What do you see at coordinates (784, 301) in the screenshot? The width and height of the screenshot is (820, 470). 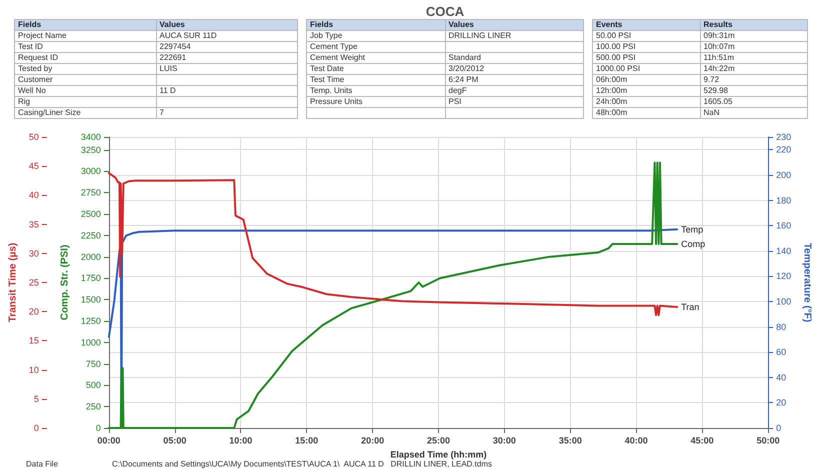 I see `y3-tick-label: 100` at bounding box center [784, 301].